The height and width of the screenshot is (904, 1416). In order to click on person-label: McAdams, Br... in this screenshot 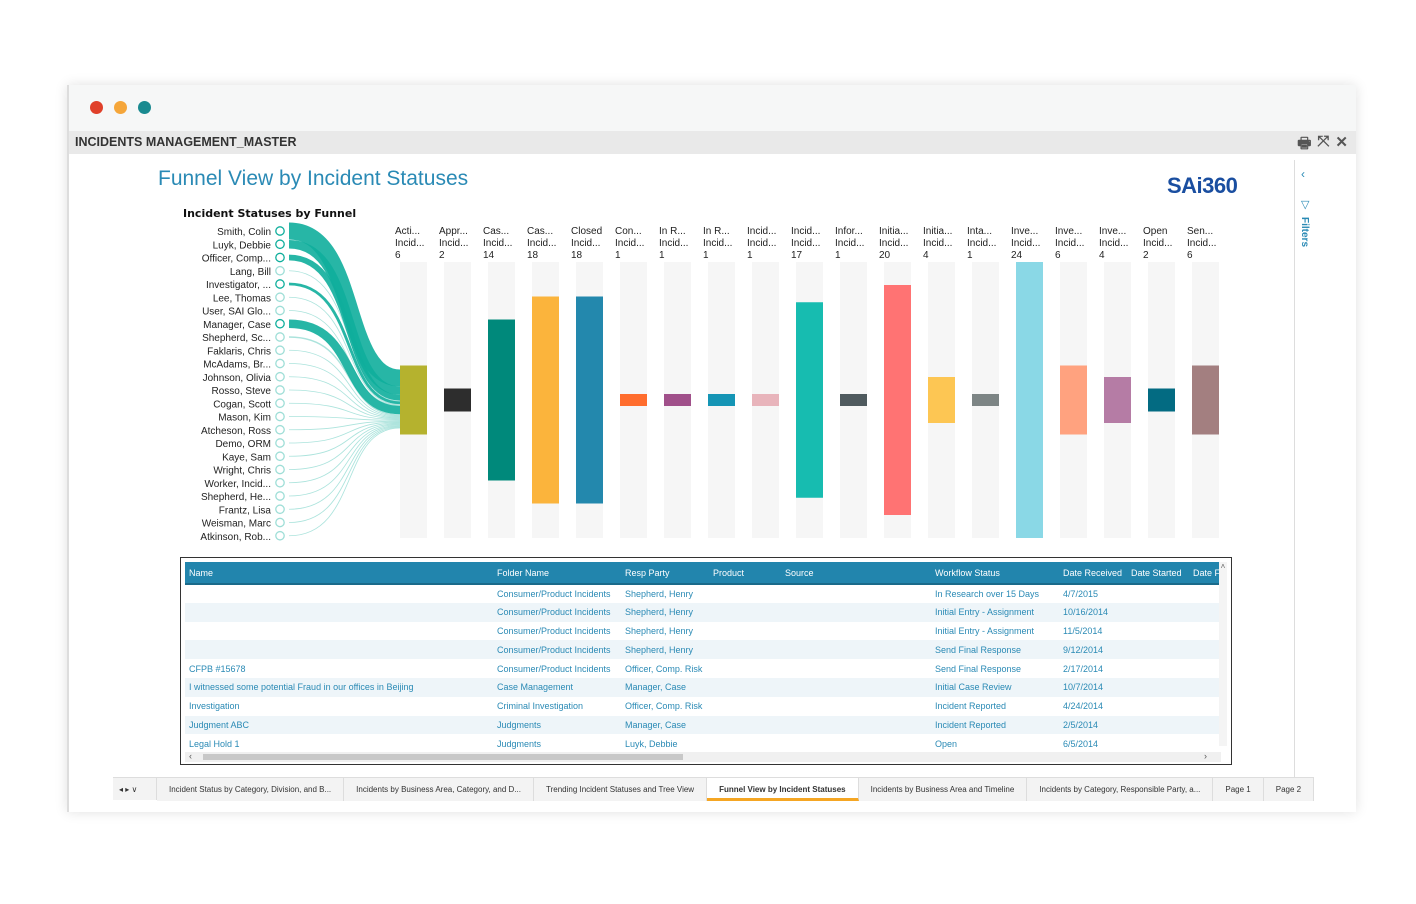, I will do `click(237, 365)`.